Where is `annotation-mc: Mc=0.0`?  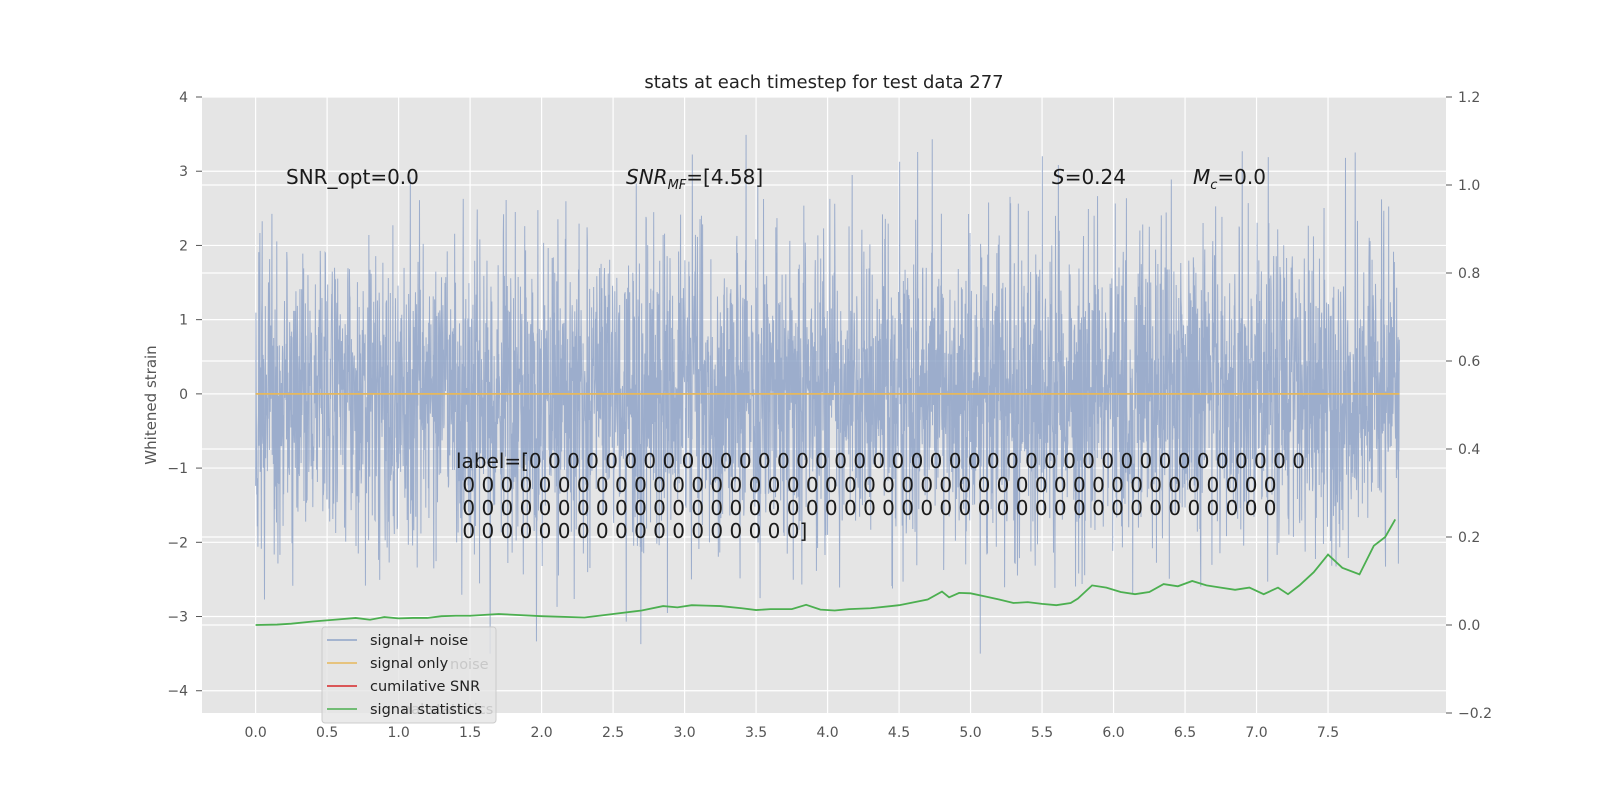 annotation-mc: Mc=0.0 is located at coordinates (1229, 179).